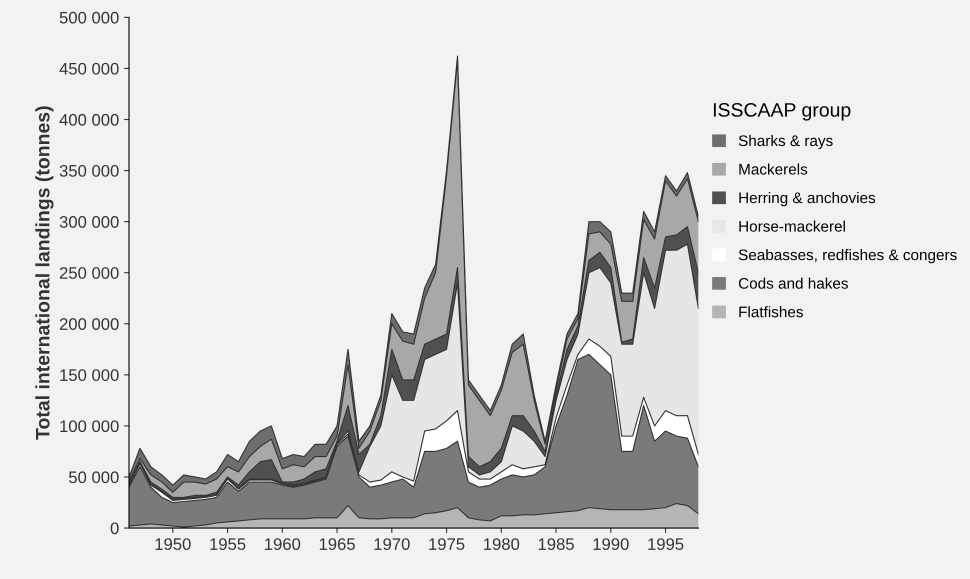  What do you see at coordinates (807, 199) in the screenshot?
I see `legend-label: Herring & anchovies` at bounding box center [807, 199].